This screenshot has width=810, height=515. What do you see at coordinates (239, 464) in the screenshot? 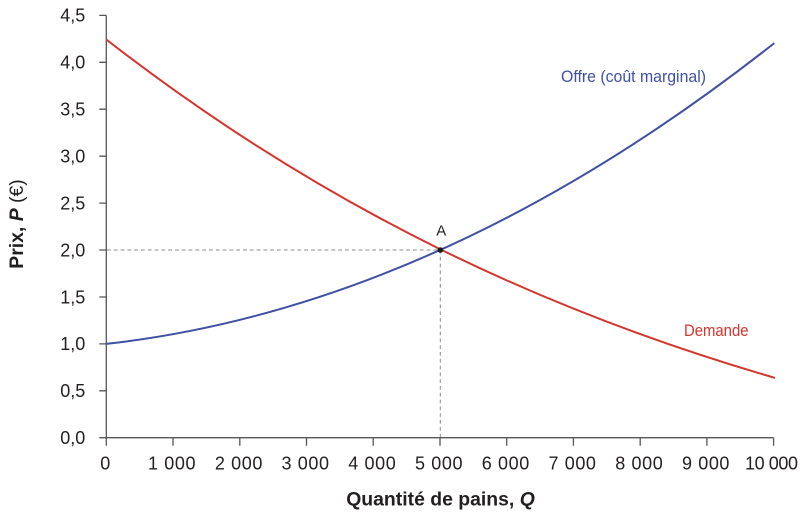
I see `svg-text: 2 000` at bounding box center [239, 464].